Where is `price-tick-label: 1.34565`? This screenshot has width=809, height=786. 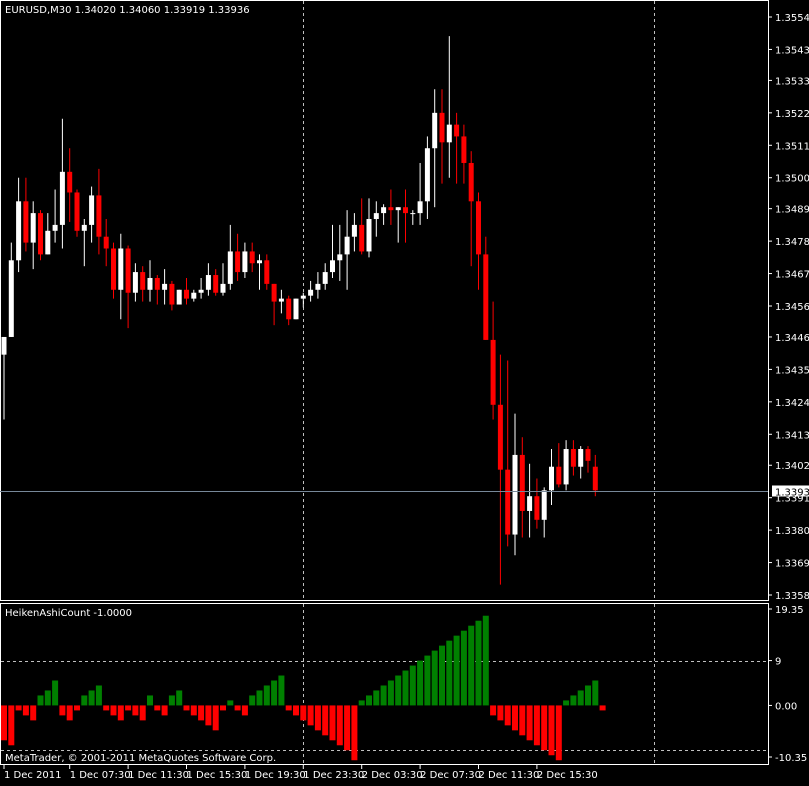 price-tick-label: 1.34565 is located at coordinates (792, 307).